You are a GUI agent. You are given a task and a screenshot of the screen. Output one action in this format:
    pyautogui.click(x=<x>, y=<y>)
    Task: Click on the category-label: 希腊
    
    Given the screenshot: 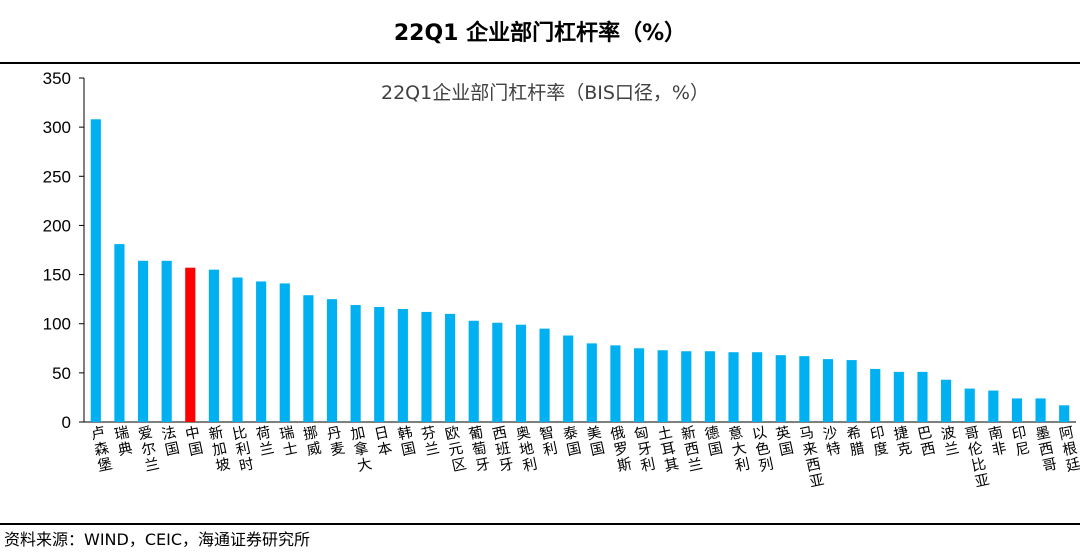 What is the action you would take?
    pyautogui.click(x=855, y=441)
    